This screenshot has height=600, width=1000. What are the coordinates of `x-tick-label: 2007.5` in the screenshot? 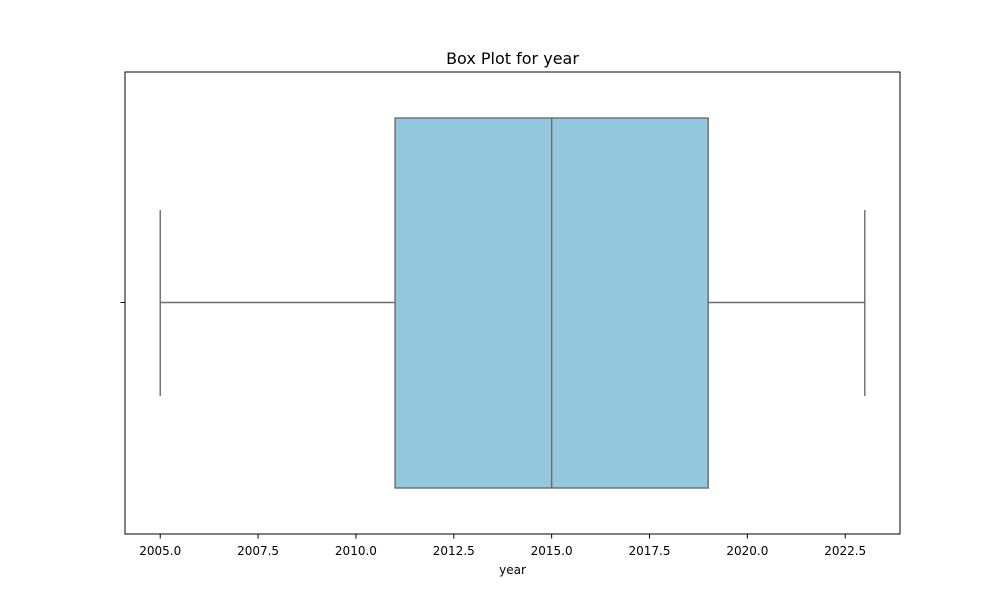 It's located at (258, 551).